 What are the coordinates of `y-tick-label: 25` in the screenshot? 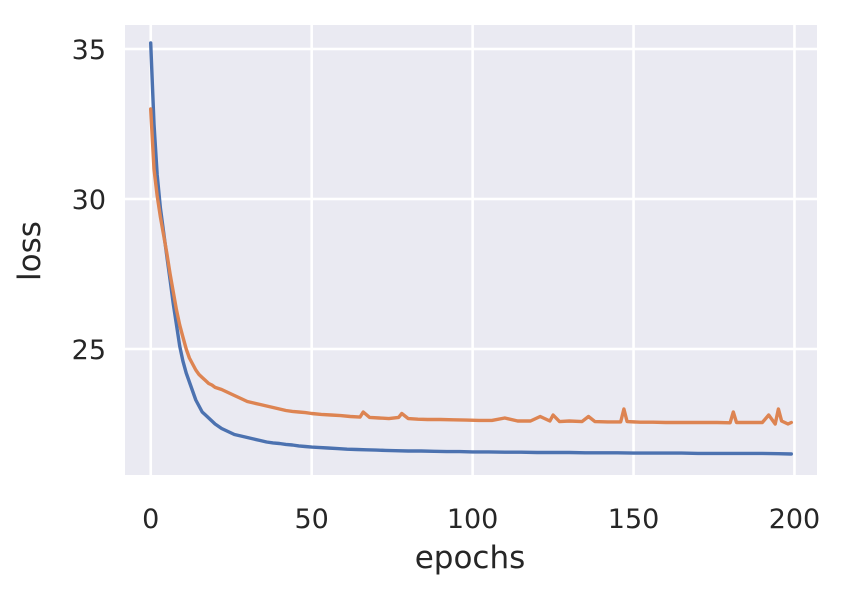 It's located at (89, 350).